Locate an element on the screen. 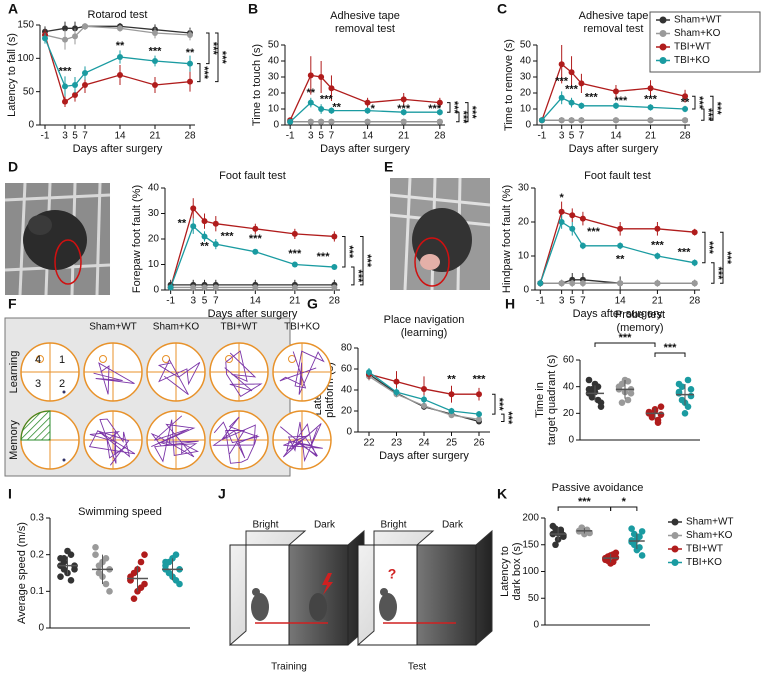 The width and height of the screenshot is (762, 683). x-tick-label: -1 is located at coordinates (541, 136).